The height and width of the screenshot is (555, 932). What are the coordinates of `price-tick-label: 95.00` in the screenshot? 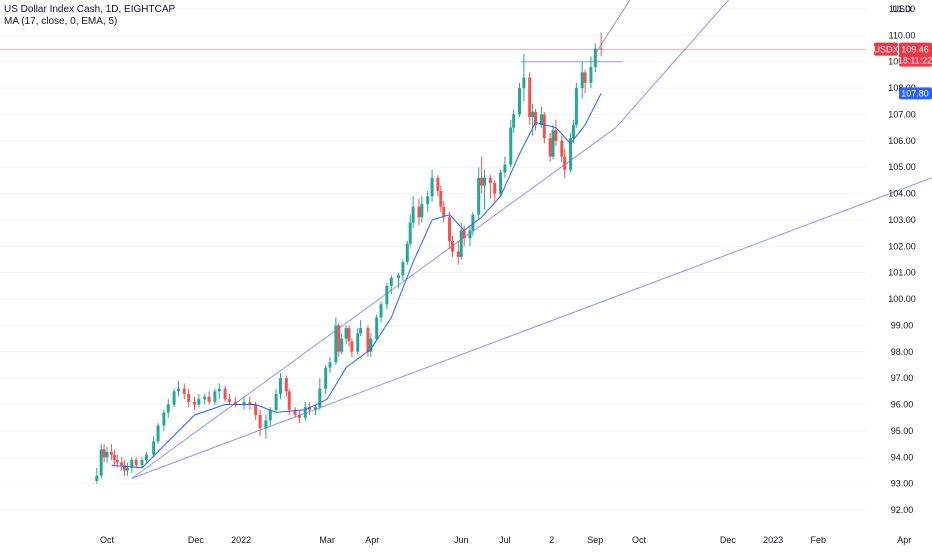 It's located at (902, 431).